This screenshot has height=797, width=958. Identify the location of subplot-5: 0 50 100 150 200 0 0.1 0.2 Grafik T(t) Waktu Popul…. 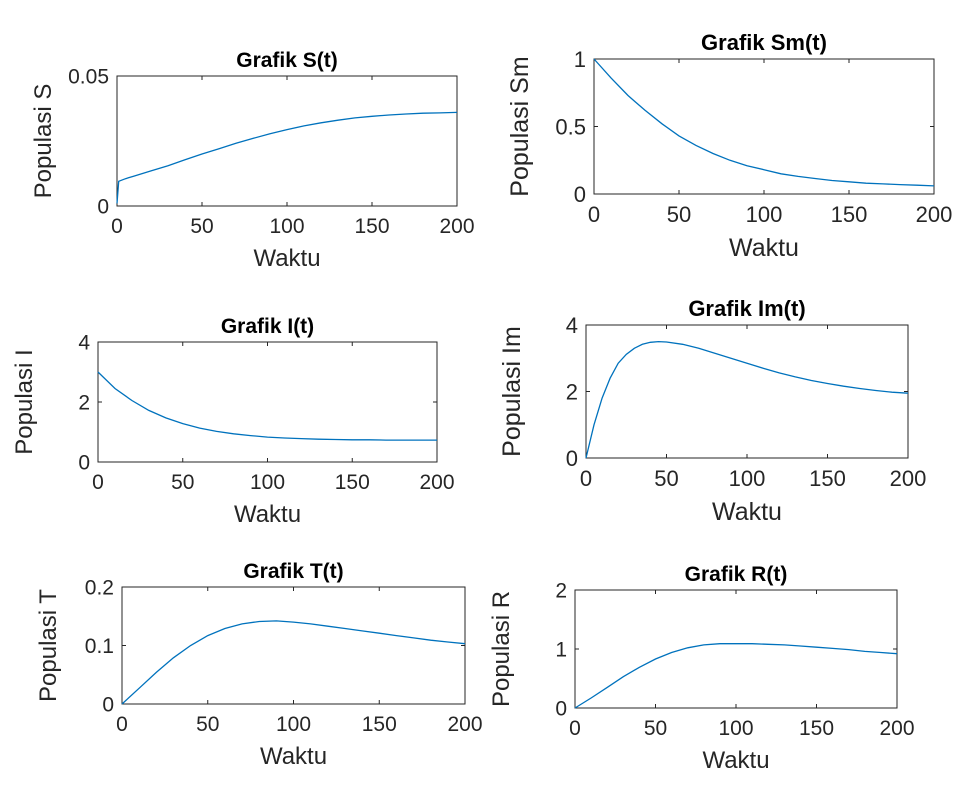
(259, 665).